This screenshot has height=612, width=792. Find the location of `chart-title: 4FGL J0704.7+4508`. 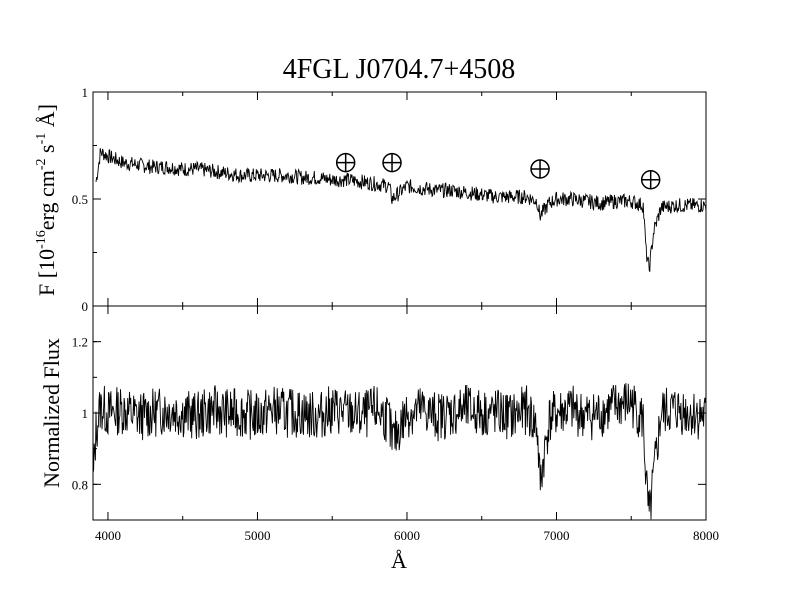

chart-title: 4FGL J0704.7+4508 is located at coordinates (399, 69).